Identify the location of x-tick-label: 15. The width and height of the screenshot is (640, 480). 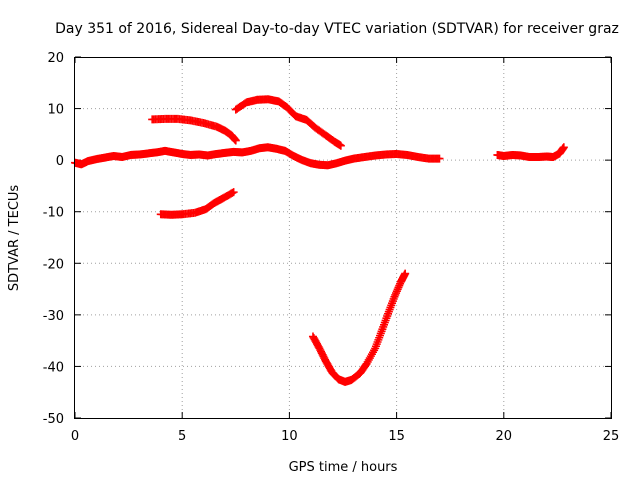
(396, 436).